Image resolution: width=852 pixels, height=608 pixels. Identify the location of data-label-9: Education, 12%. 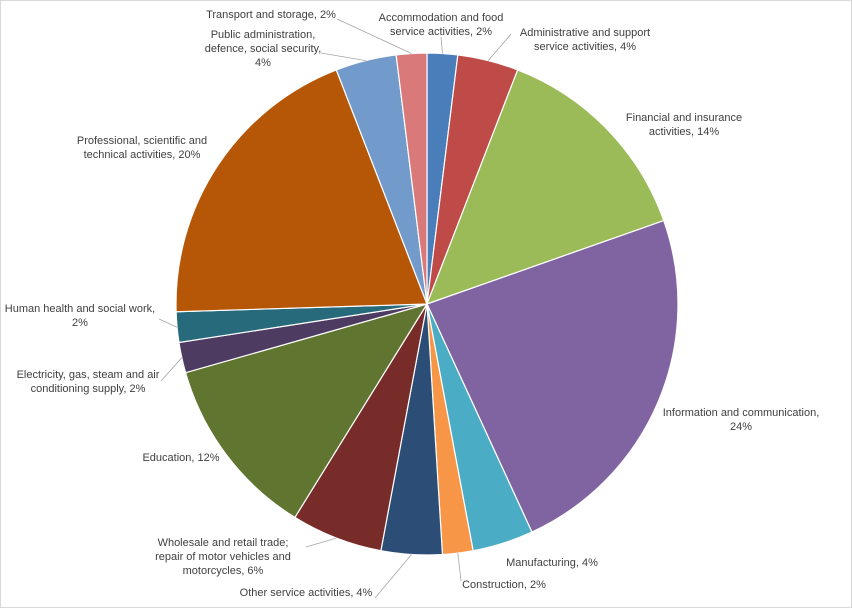
(180, 458).